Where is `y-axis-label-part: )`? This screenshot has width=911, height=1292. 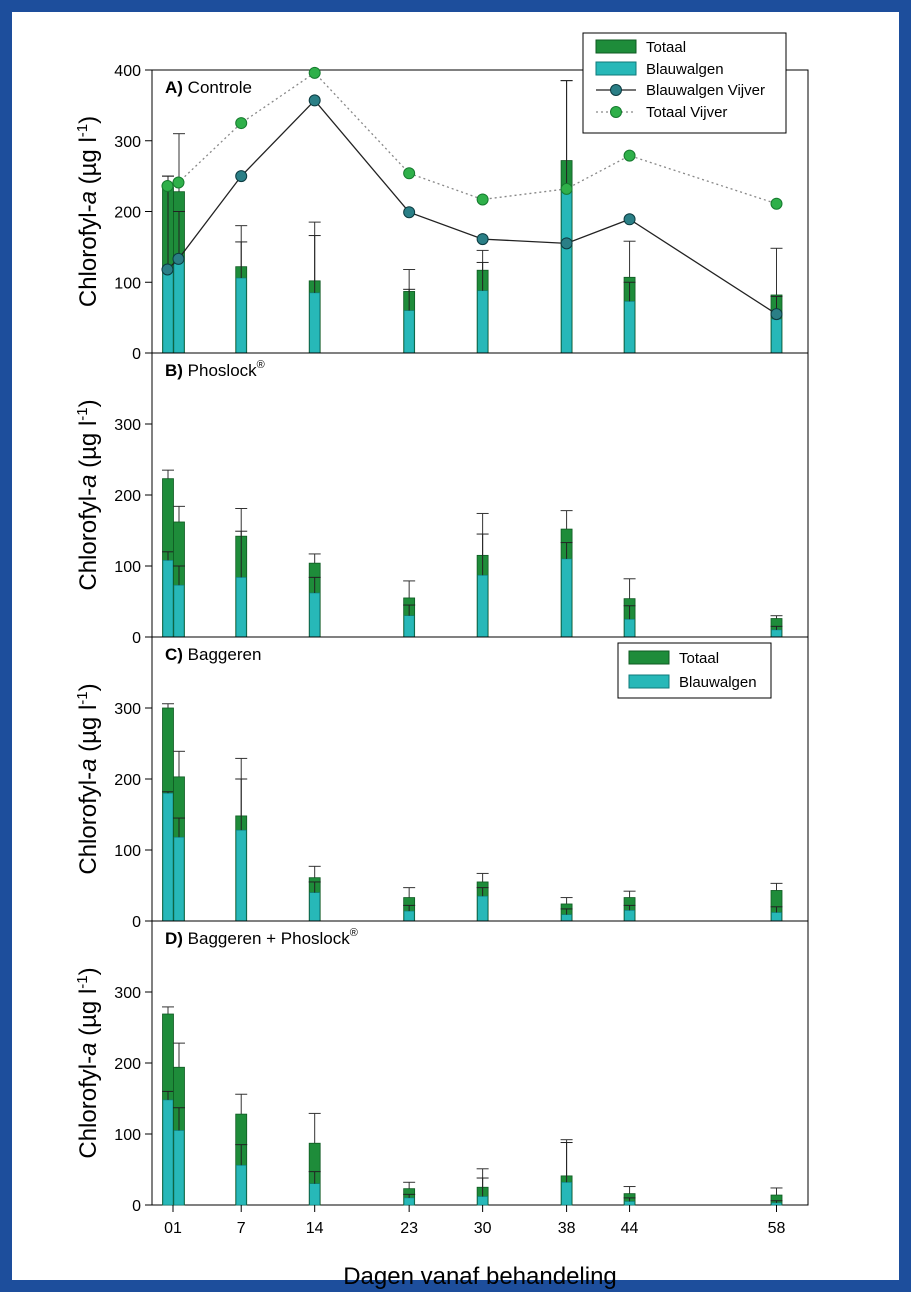 y-axis-label-part: ) is located at coordinates (88, 687).